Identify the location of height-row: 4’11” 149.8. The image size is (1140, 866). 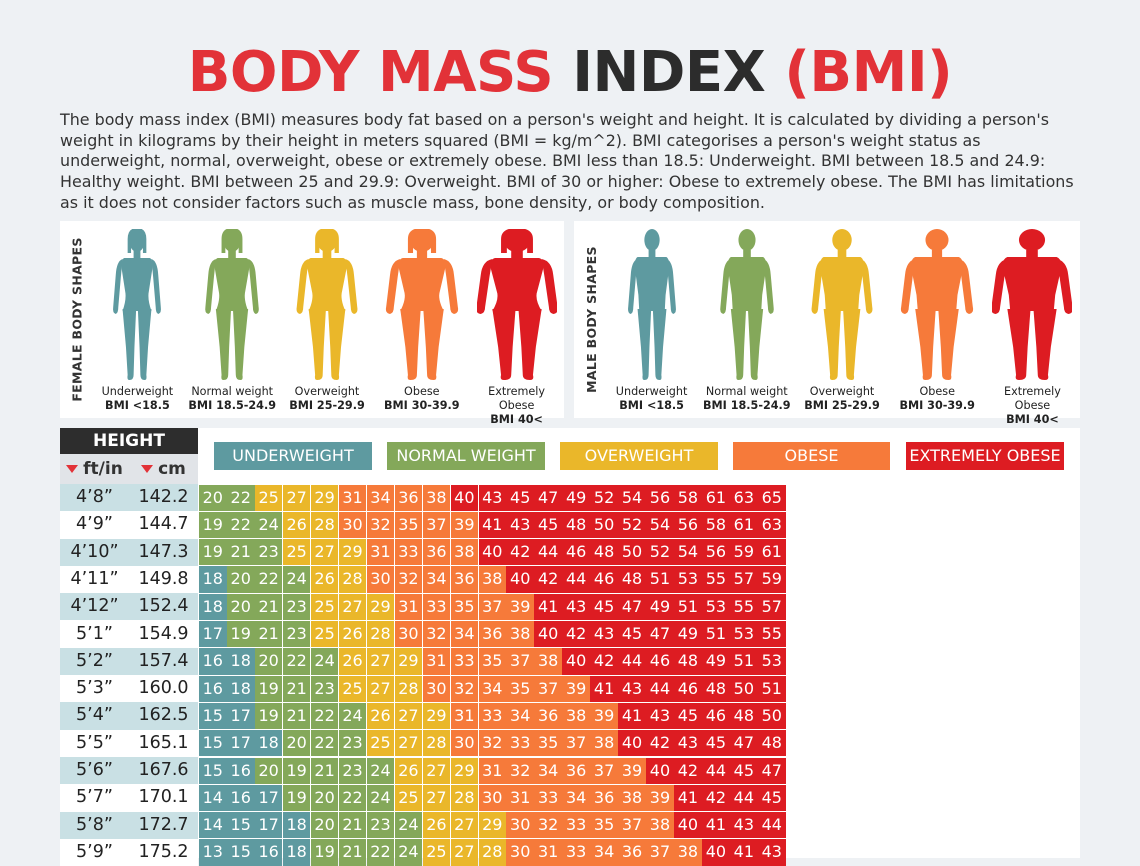
(129, 579).